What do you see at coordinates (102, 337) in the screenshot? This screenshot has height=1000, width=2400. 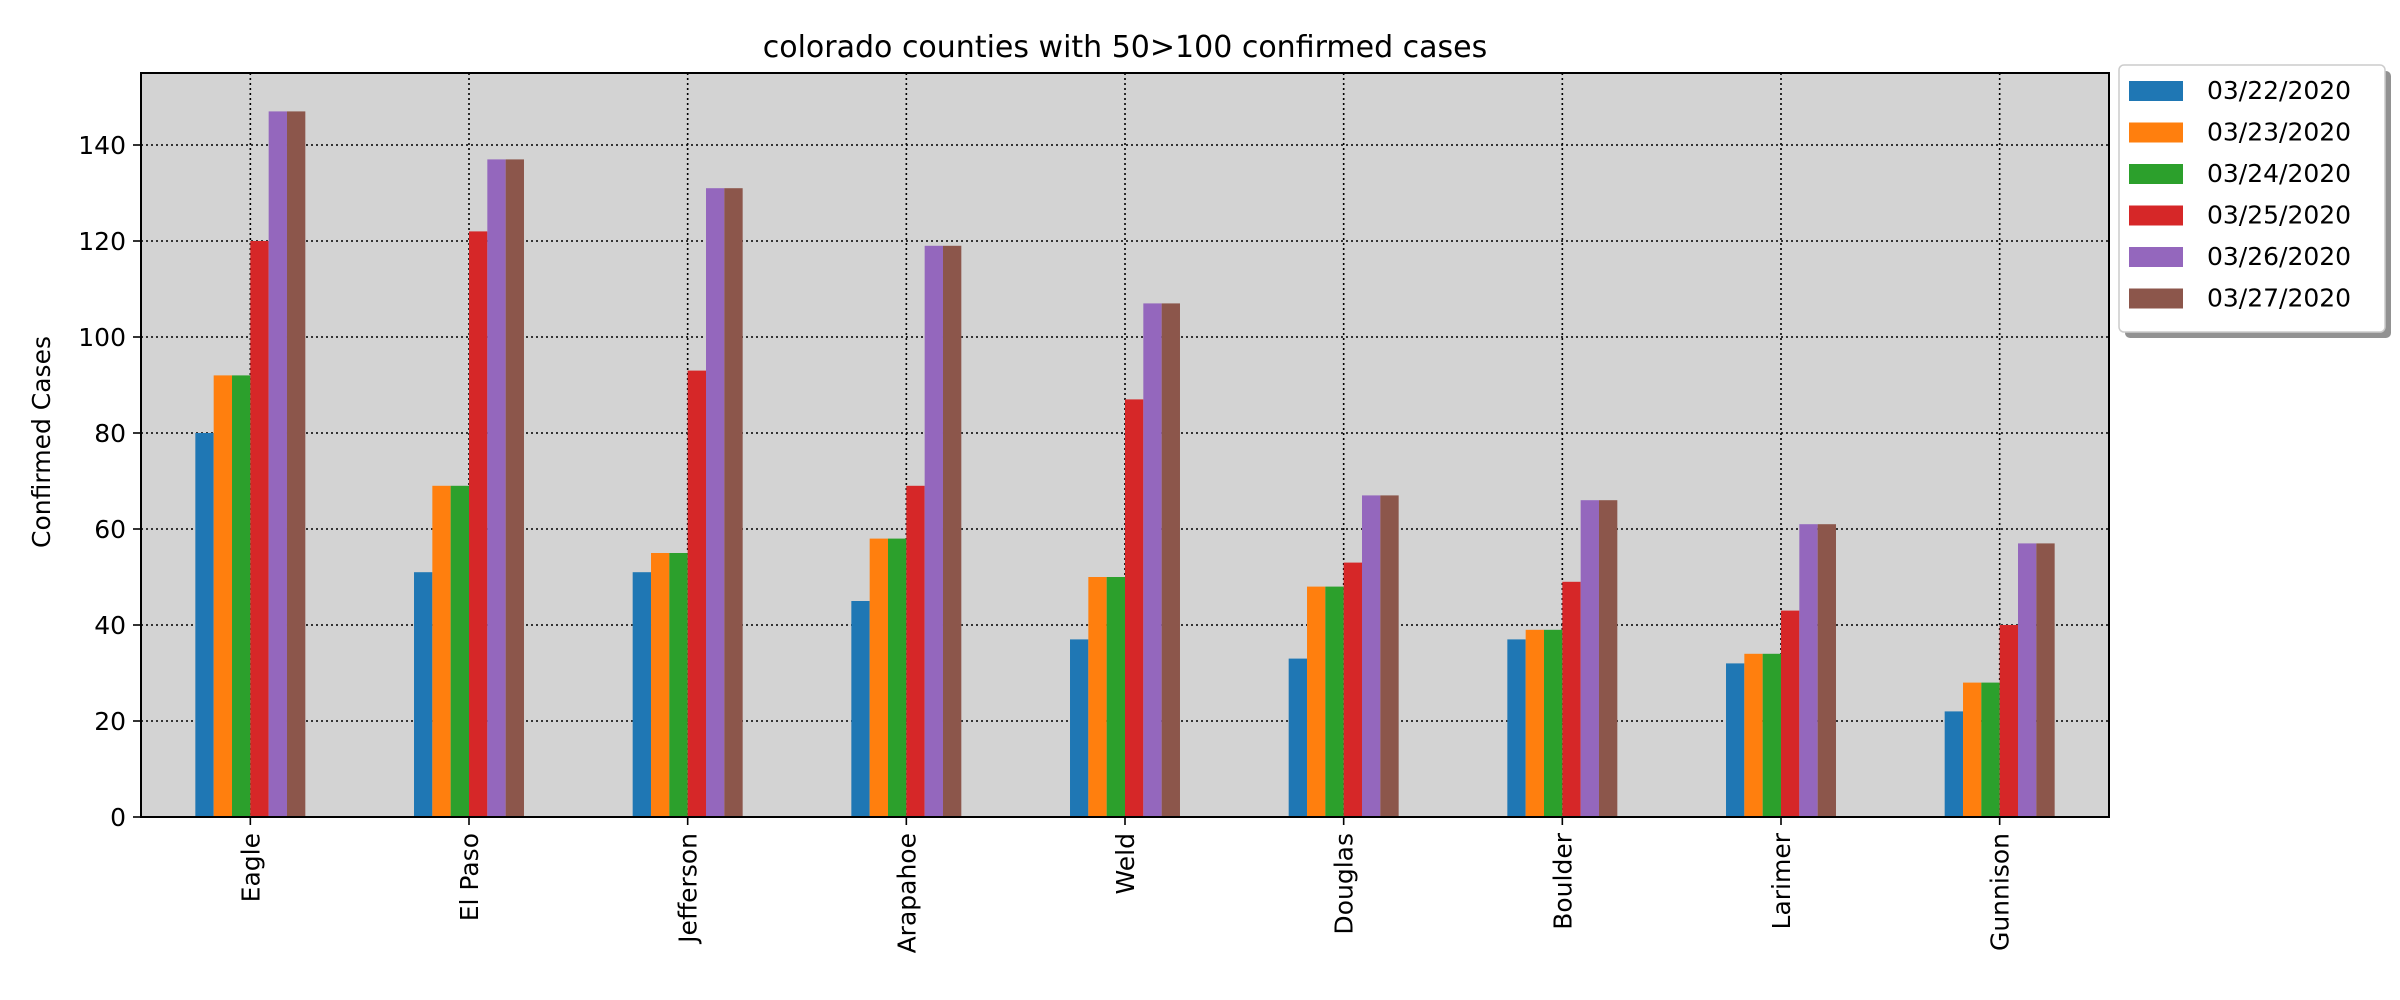 I see `y-tick-label: 100` at bounding box center [102, 337].